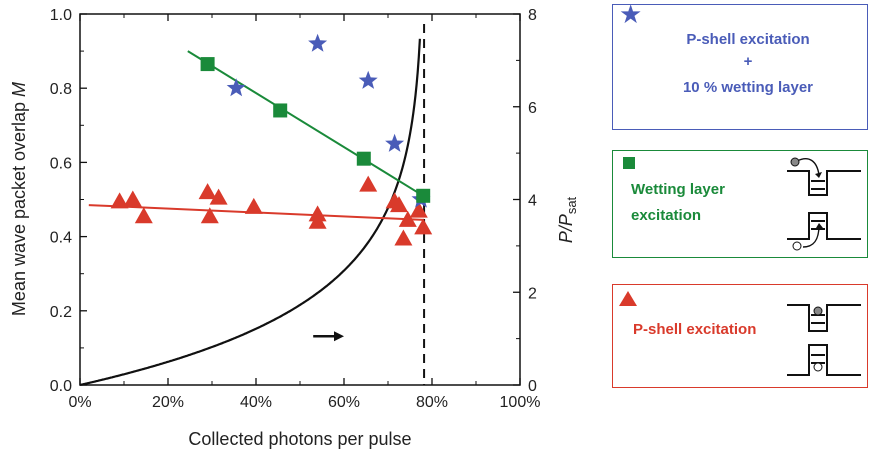 This screenshot has height=454, width=871. I want to click on y2-tick-label: 8, so click(532, 15).